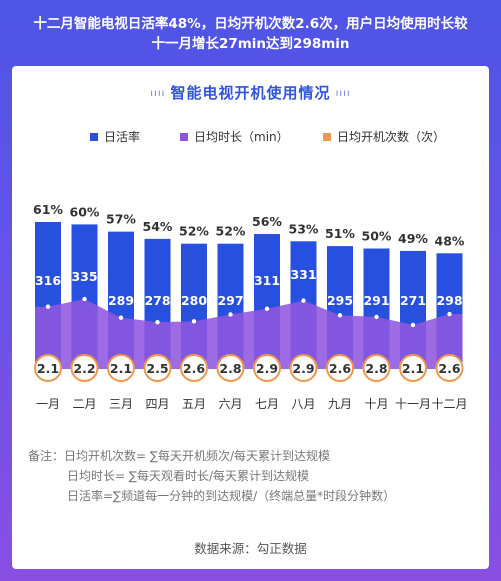 Image resolution: width=501 pixels, height=581 pixels. I want to click on x-tick-label: 三月, so click(121, 404).